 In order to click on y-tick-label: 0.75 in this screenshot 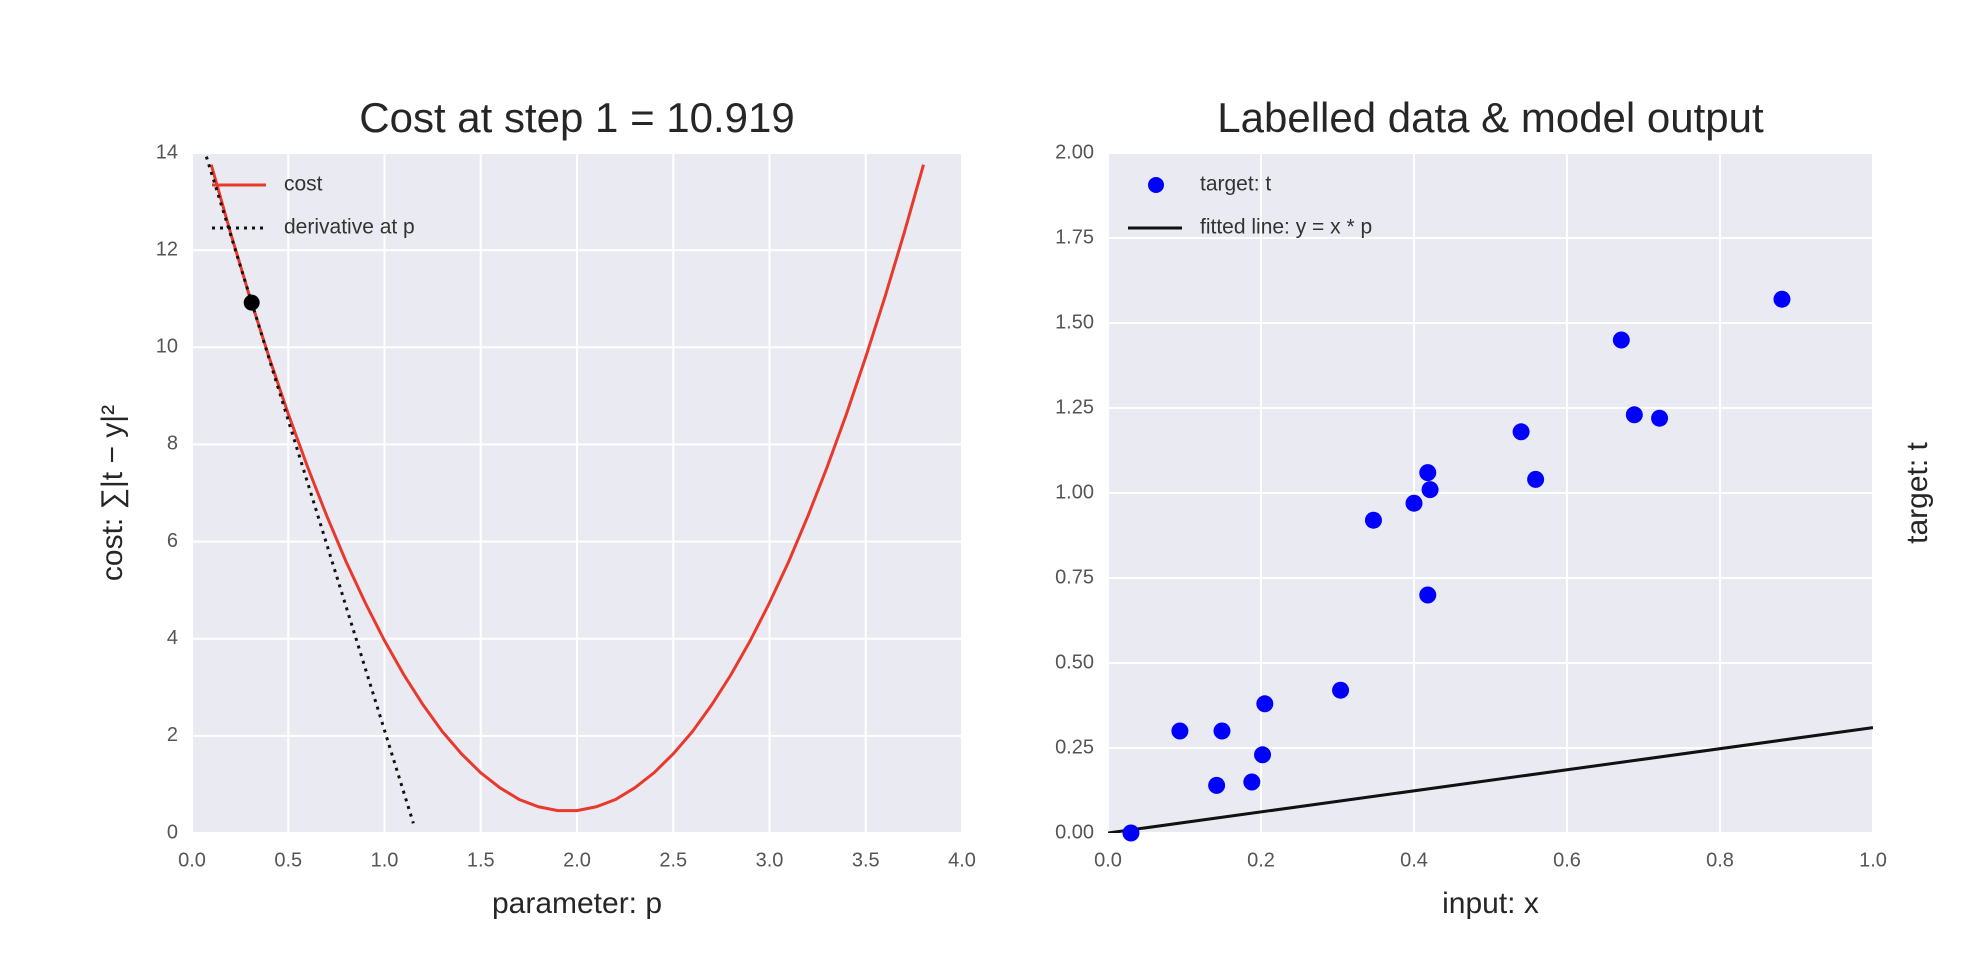, I will do `click(1074, 577)`.